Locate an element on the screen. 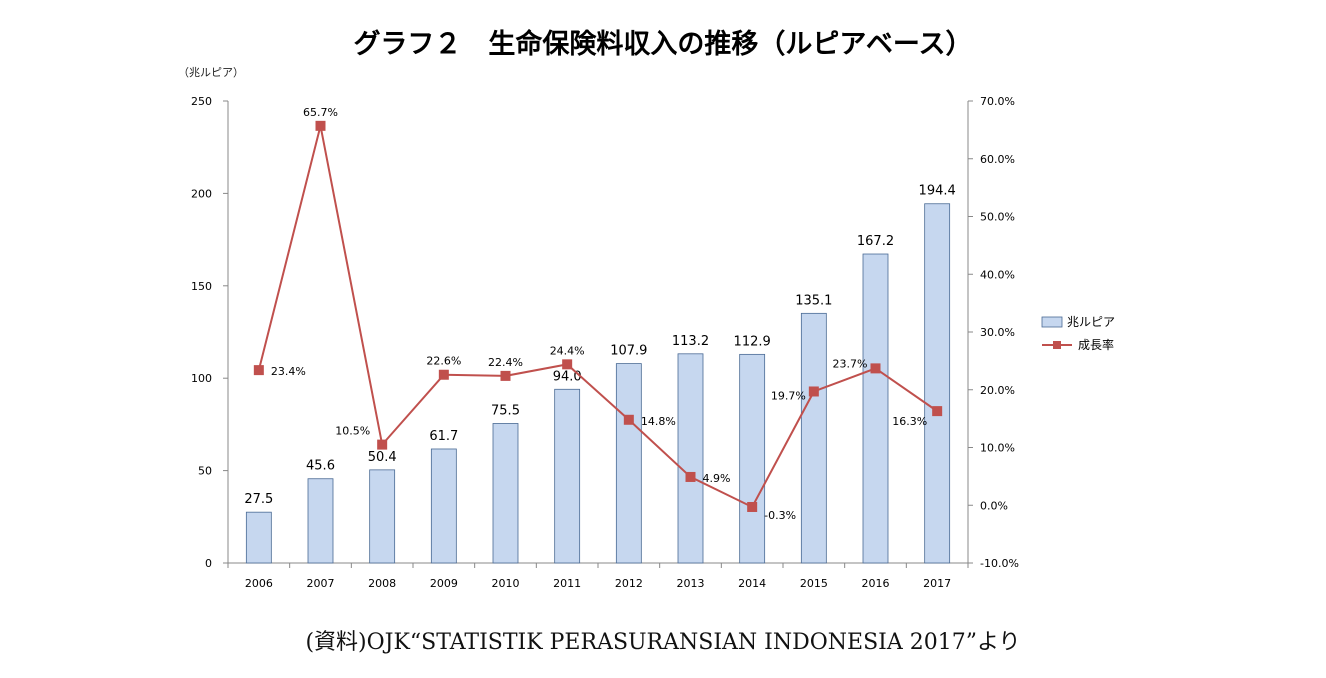 The height and width of the screenshot is (678, 1326). bar-data-label: 50.4 is located at coordinates (382, 457).